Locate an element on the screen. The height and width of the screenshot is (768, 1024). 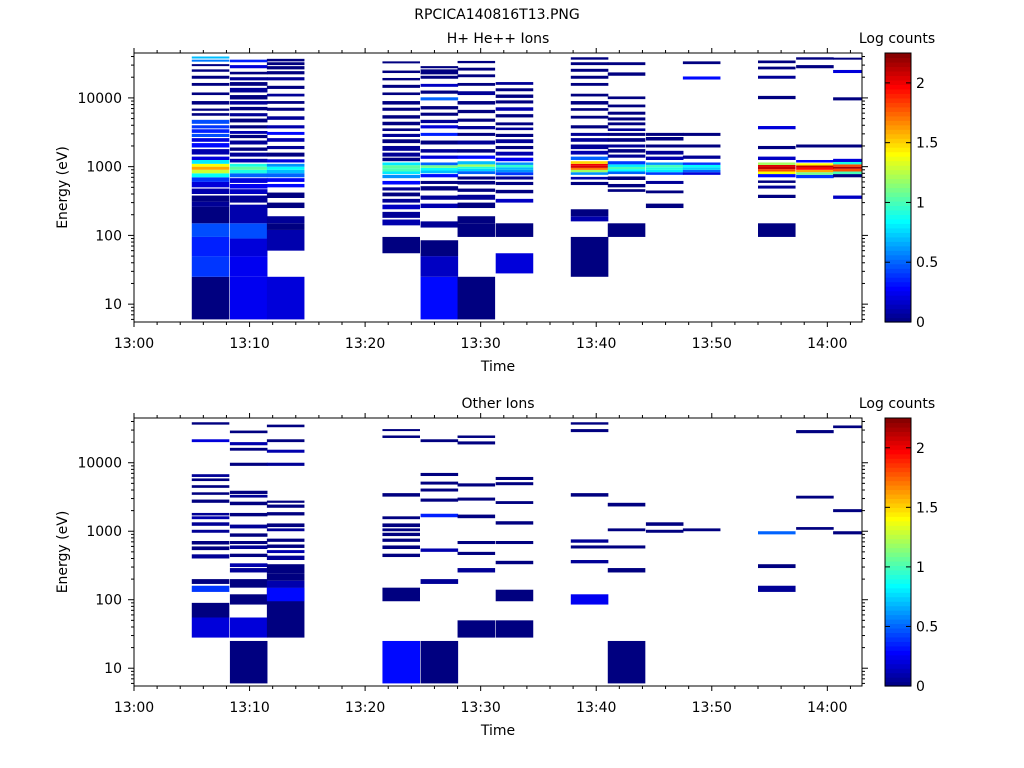
y-tick-label: 10000 is located at coordinates (99, 464).